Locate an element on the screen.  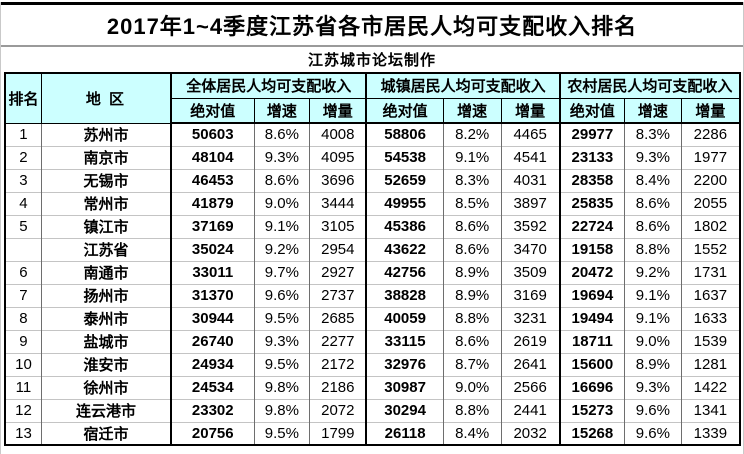
increment-cell: 2172 is located at coordinates (338, 364).